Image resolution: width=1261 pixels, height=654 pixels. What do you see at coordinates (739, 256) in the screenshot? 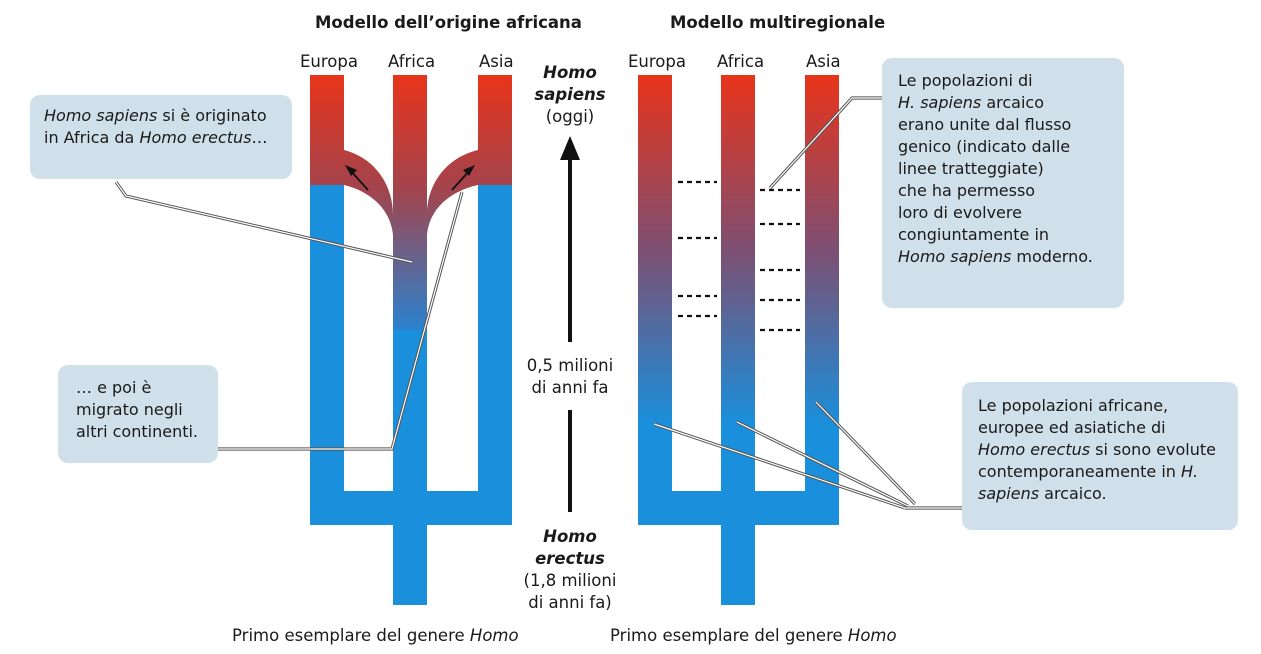
I see `gene-flow-lines` at bounding box center [739, 256].